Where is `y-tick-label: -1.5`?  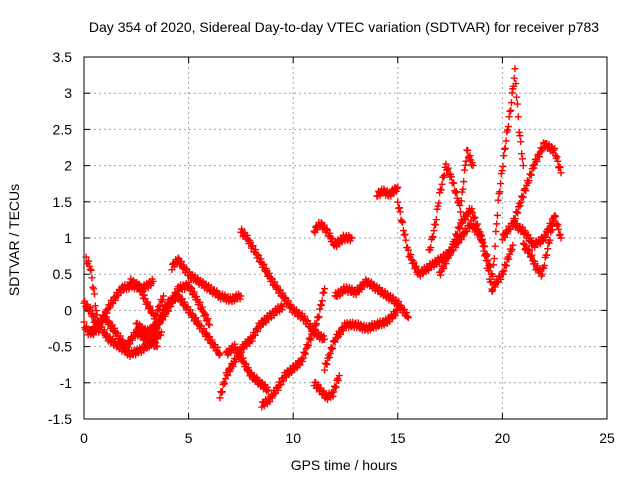
y-tick-label: -1.5 is located at coordinates (60, 419).